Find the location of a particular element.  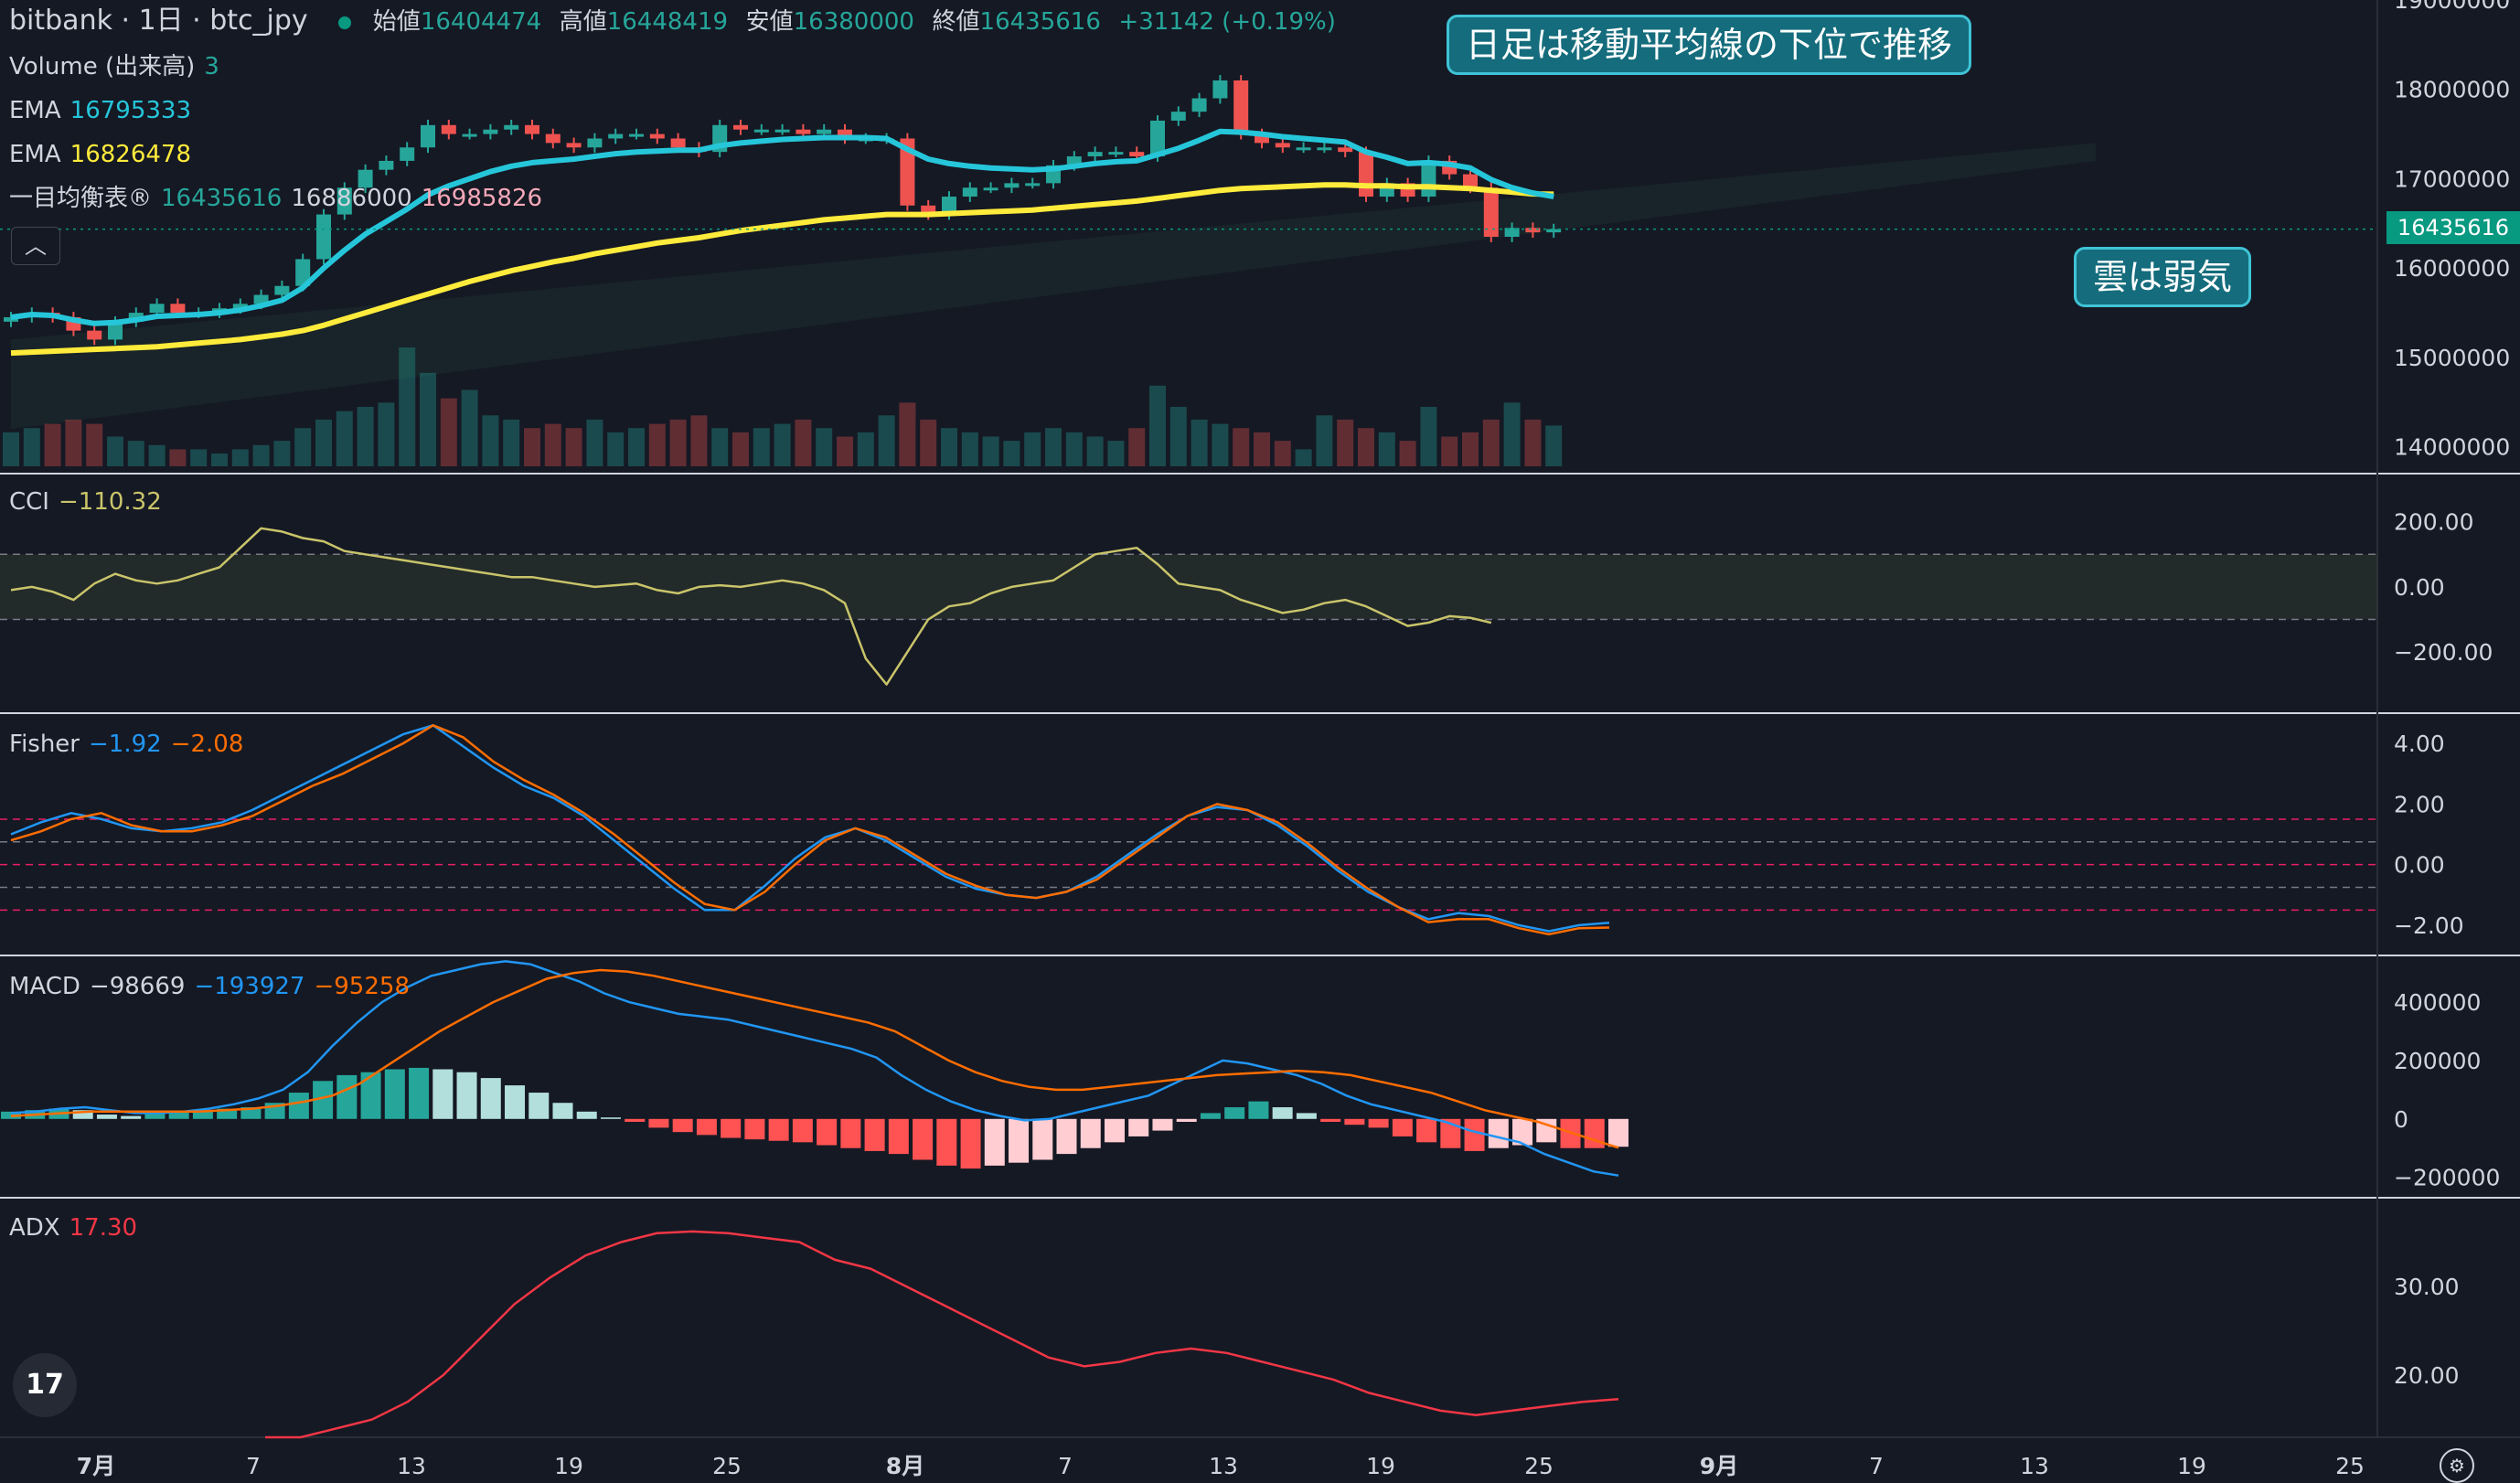

fisher-tick-label: −2.00 is located at coordinates (2429, 925).